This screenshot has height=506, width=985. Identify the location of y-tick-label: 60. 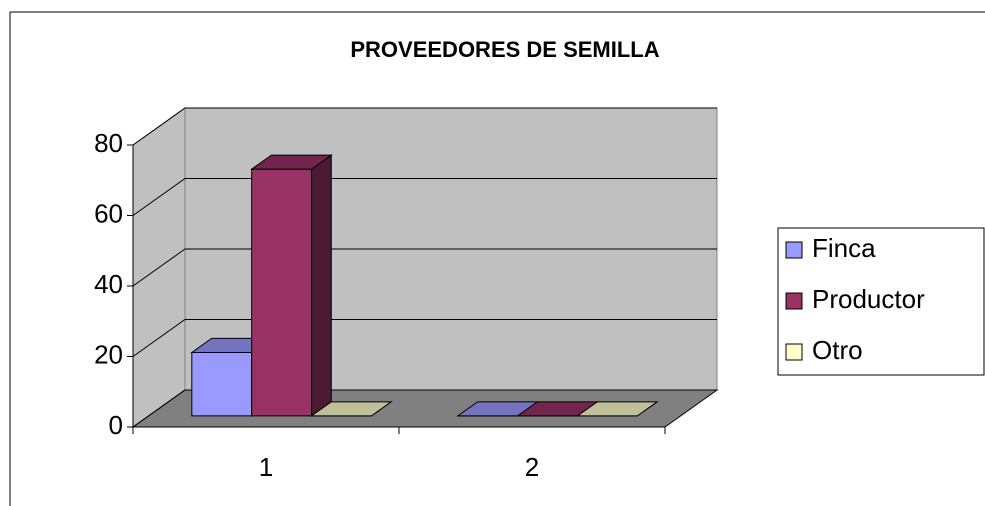
(108, 213).